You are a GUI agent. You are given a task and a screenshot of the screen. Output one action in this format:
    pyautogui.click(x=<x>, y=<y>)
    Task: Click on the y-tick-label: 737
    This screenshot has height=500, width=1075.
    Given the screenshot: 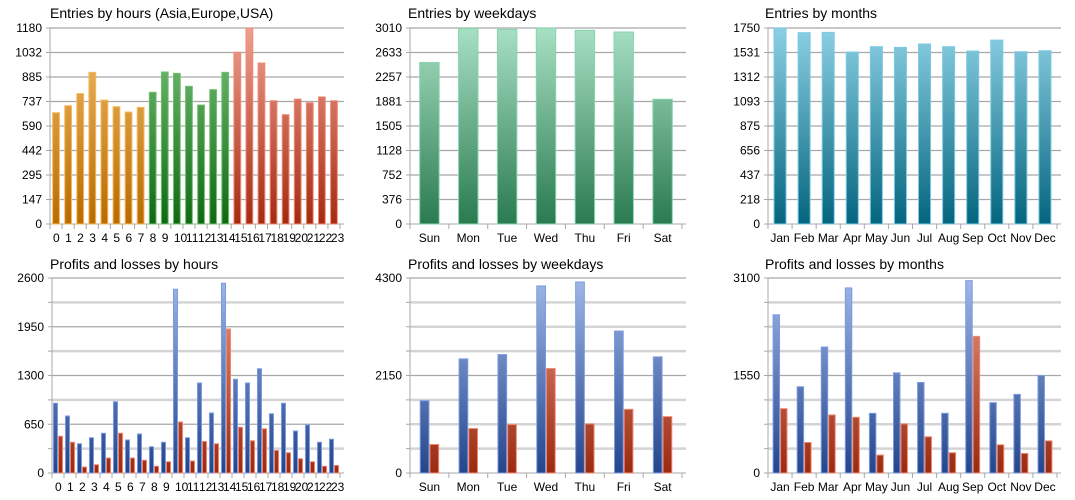 What is the action you would take?
    pyautogui.click(x=32, y=102)
    